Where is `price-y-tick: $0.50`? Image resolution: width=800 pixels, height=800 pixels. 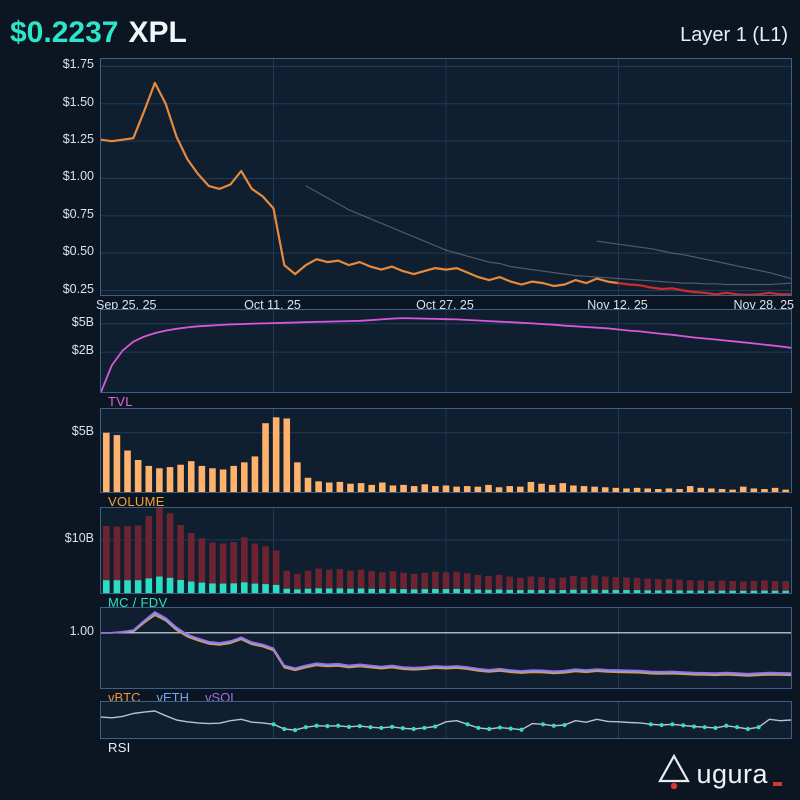
price-y-tick: $0.50 is located at coordinates (78, 251).